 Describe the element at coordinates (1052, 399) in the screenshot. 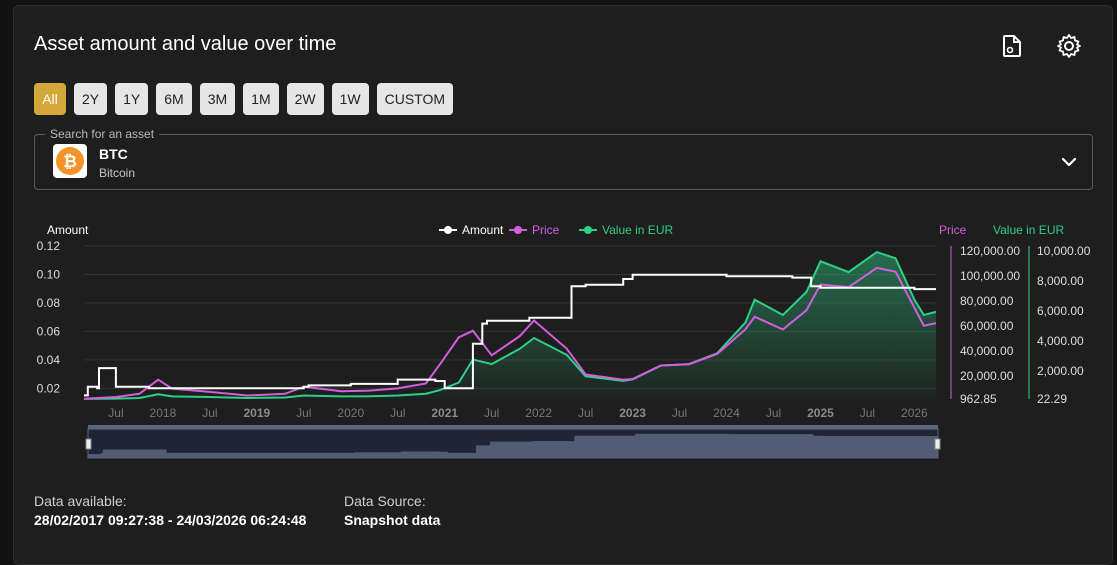

I see `value-tick-label: 22.29` at that location.